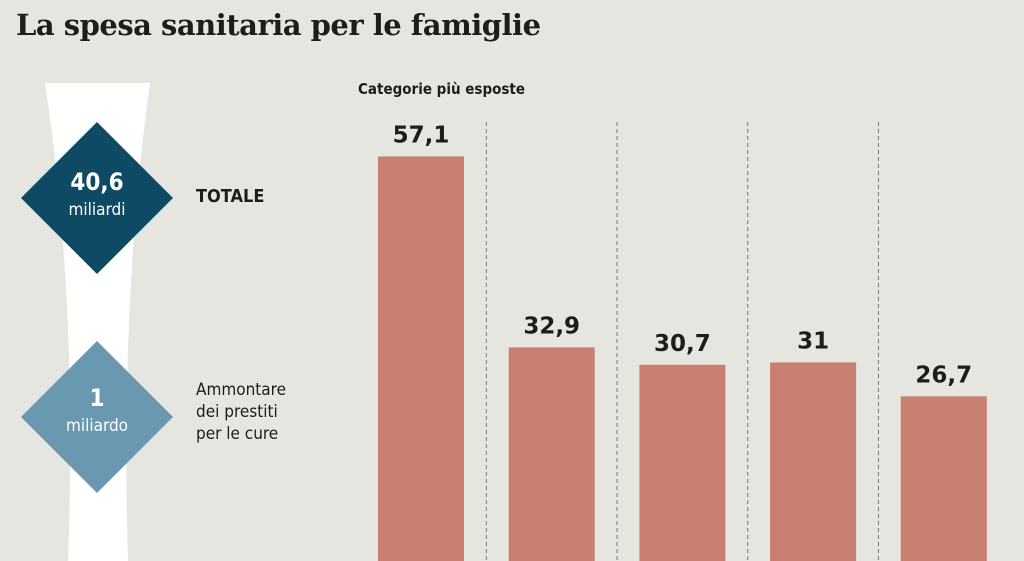 The width and height of the screenshot is (1024, 561). Describe the element at coordinates (237, 412) in the screenshot. I see `loans-label-line: dei prestiti` at that location.